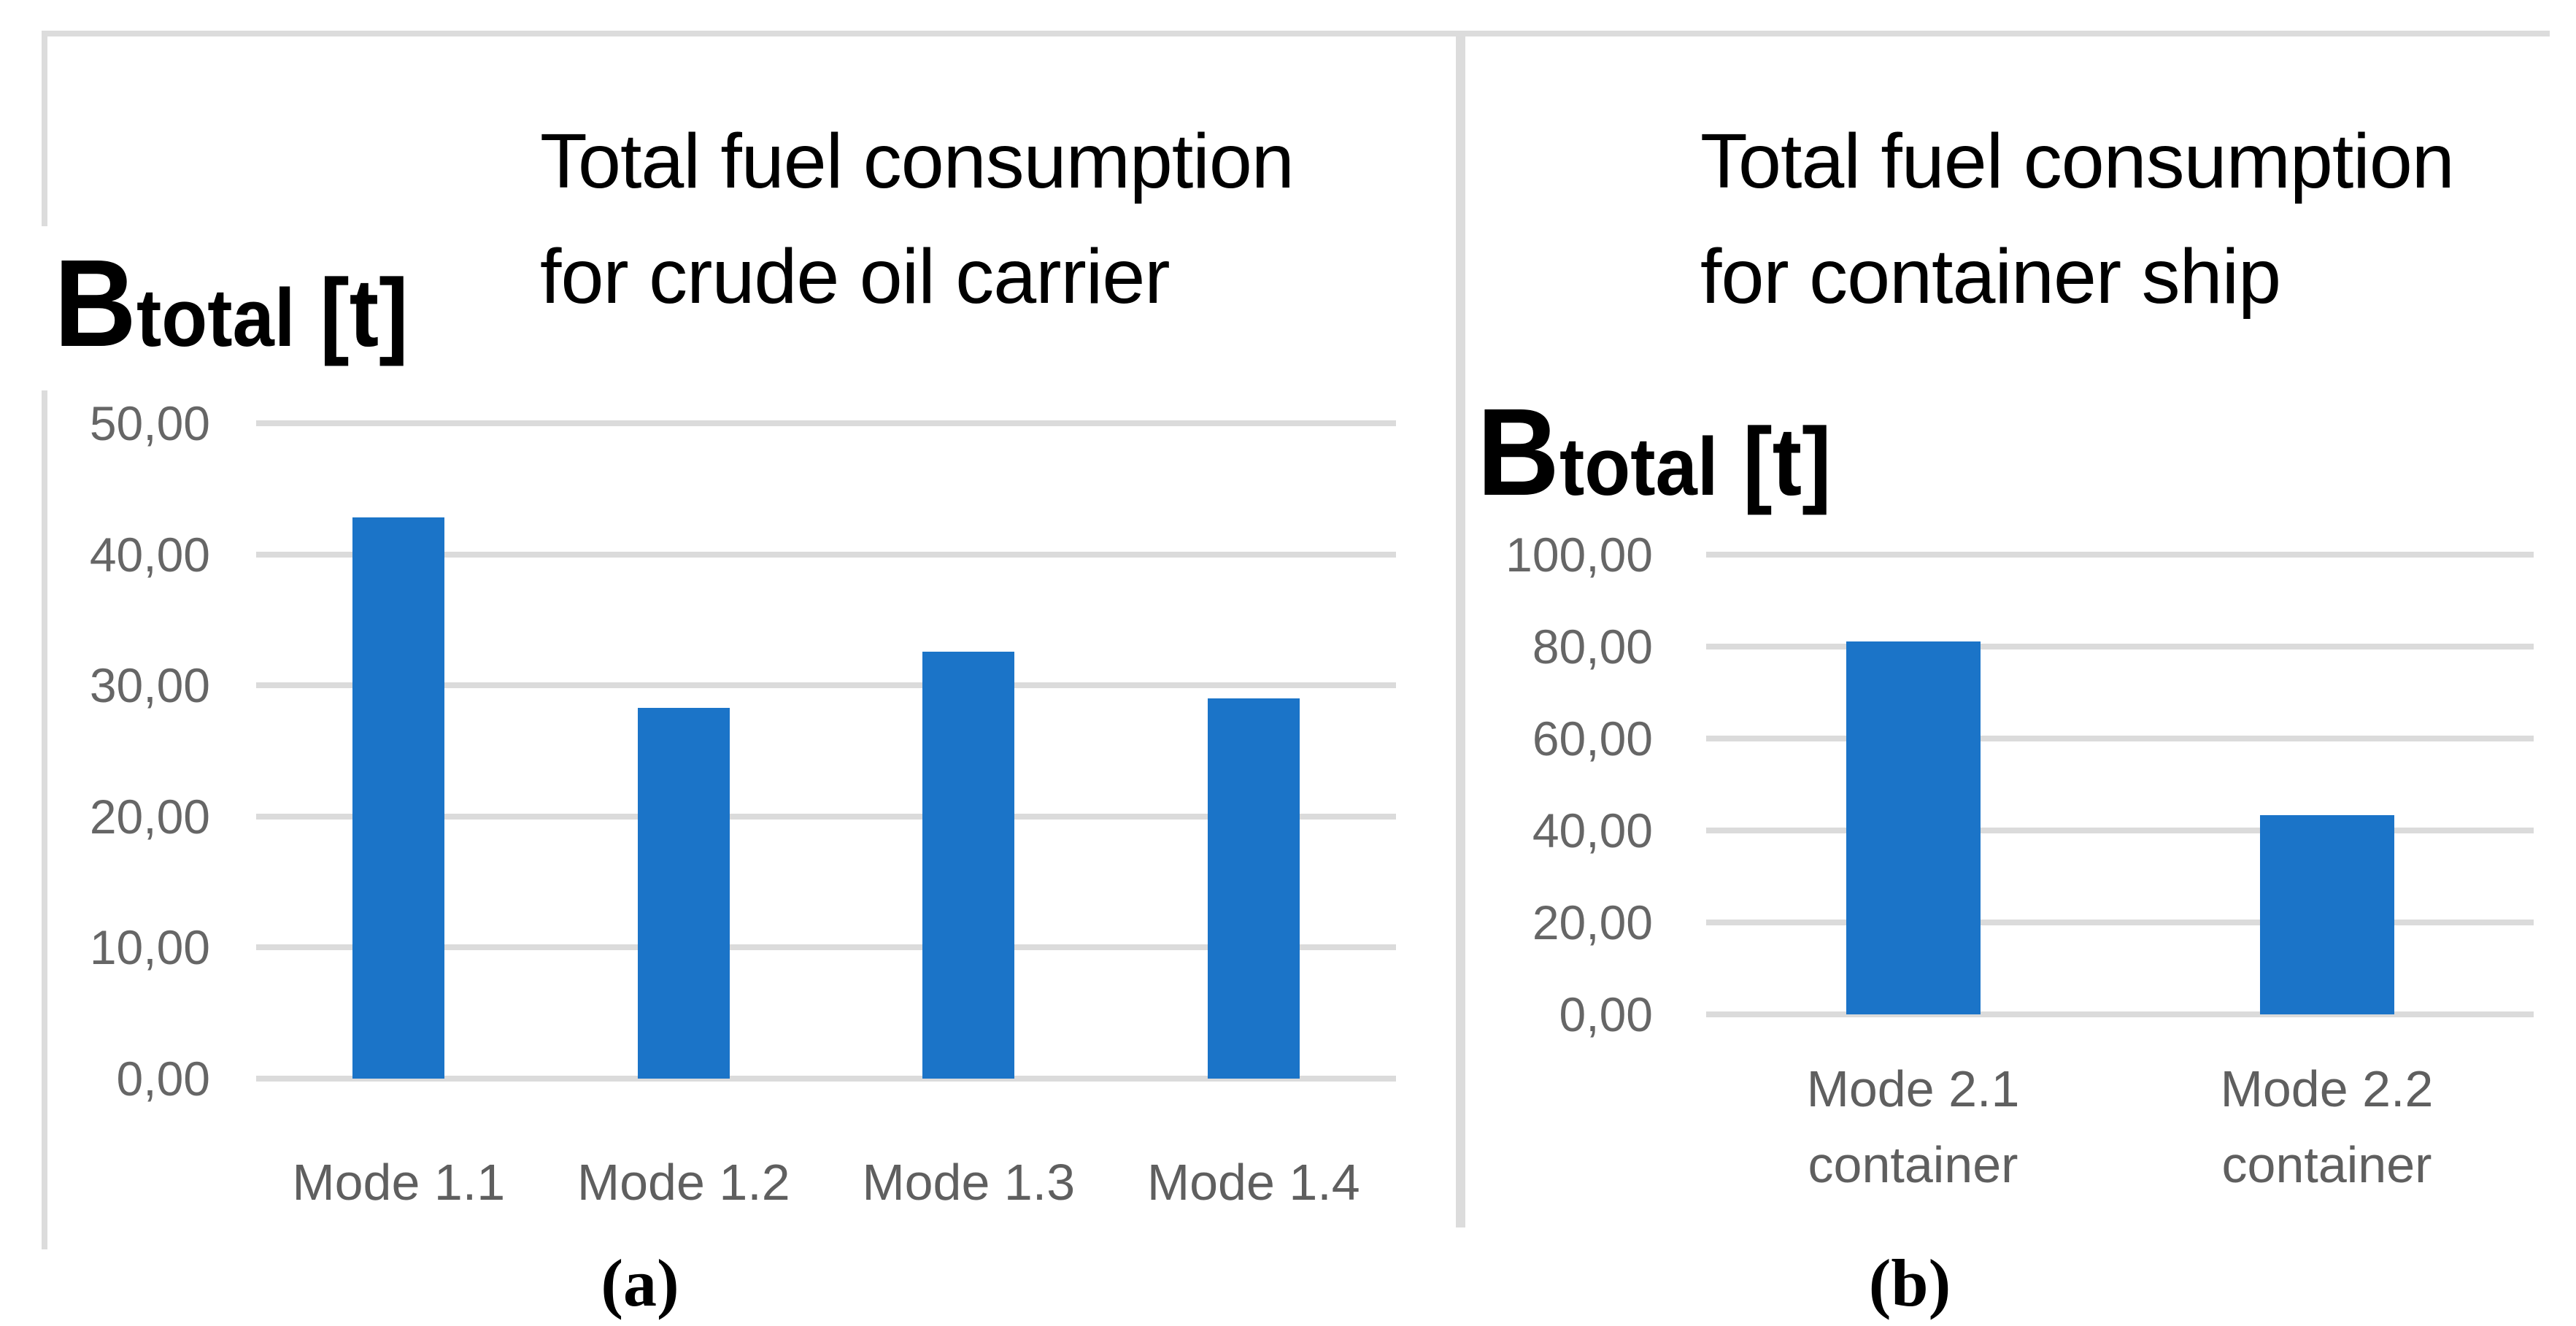 This screenshot has width=2576, height=1326. What do you see at coordinates (969, 1182) in the screenshot?
I see `x-category-label: Mode 1.3` at bounding box center [969, 1182].